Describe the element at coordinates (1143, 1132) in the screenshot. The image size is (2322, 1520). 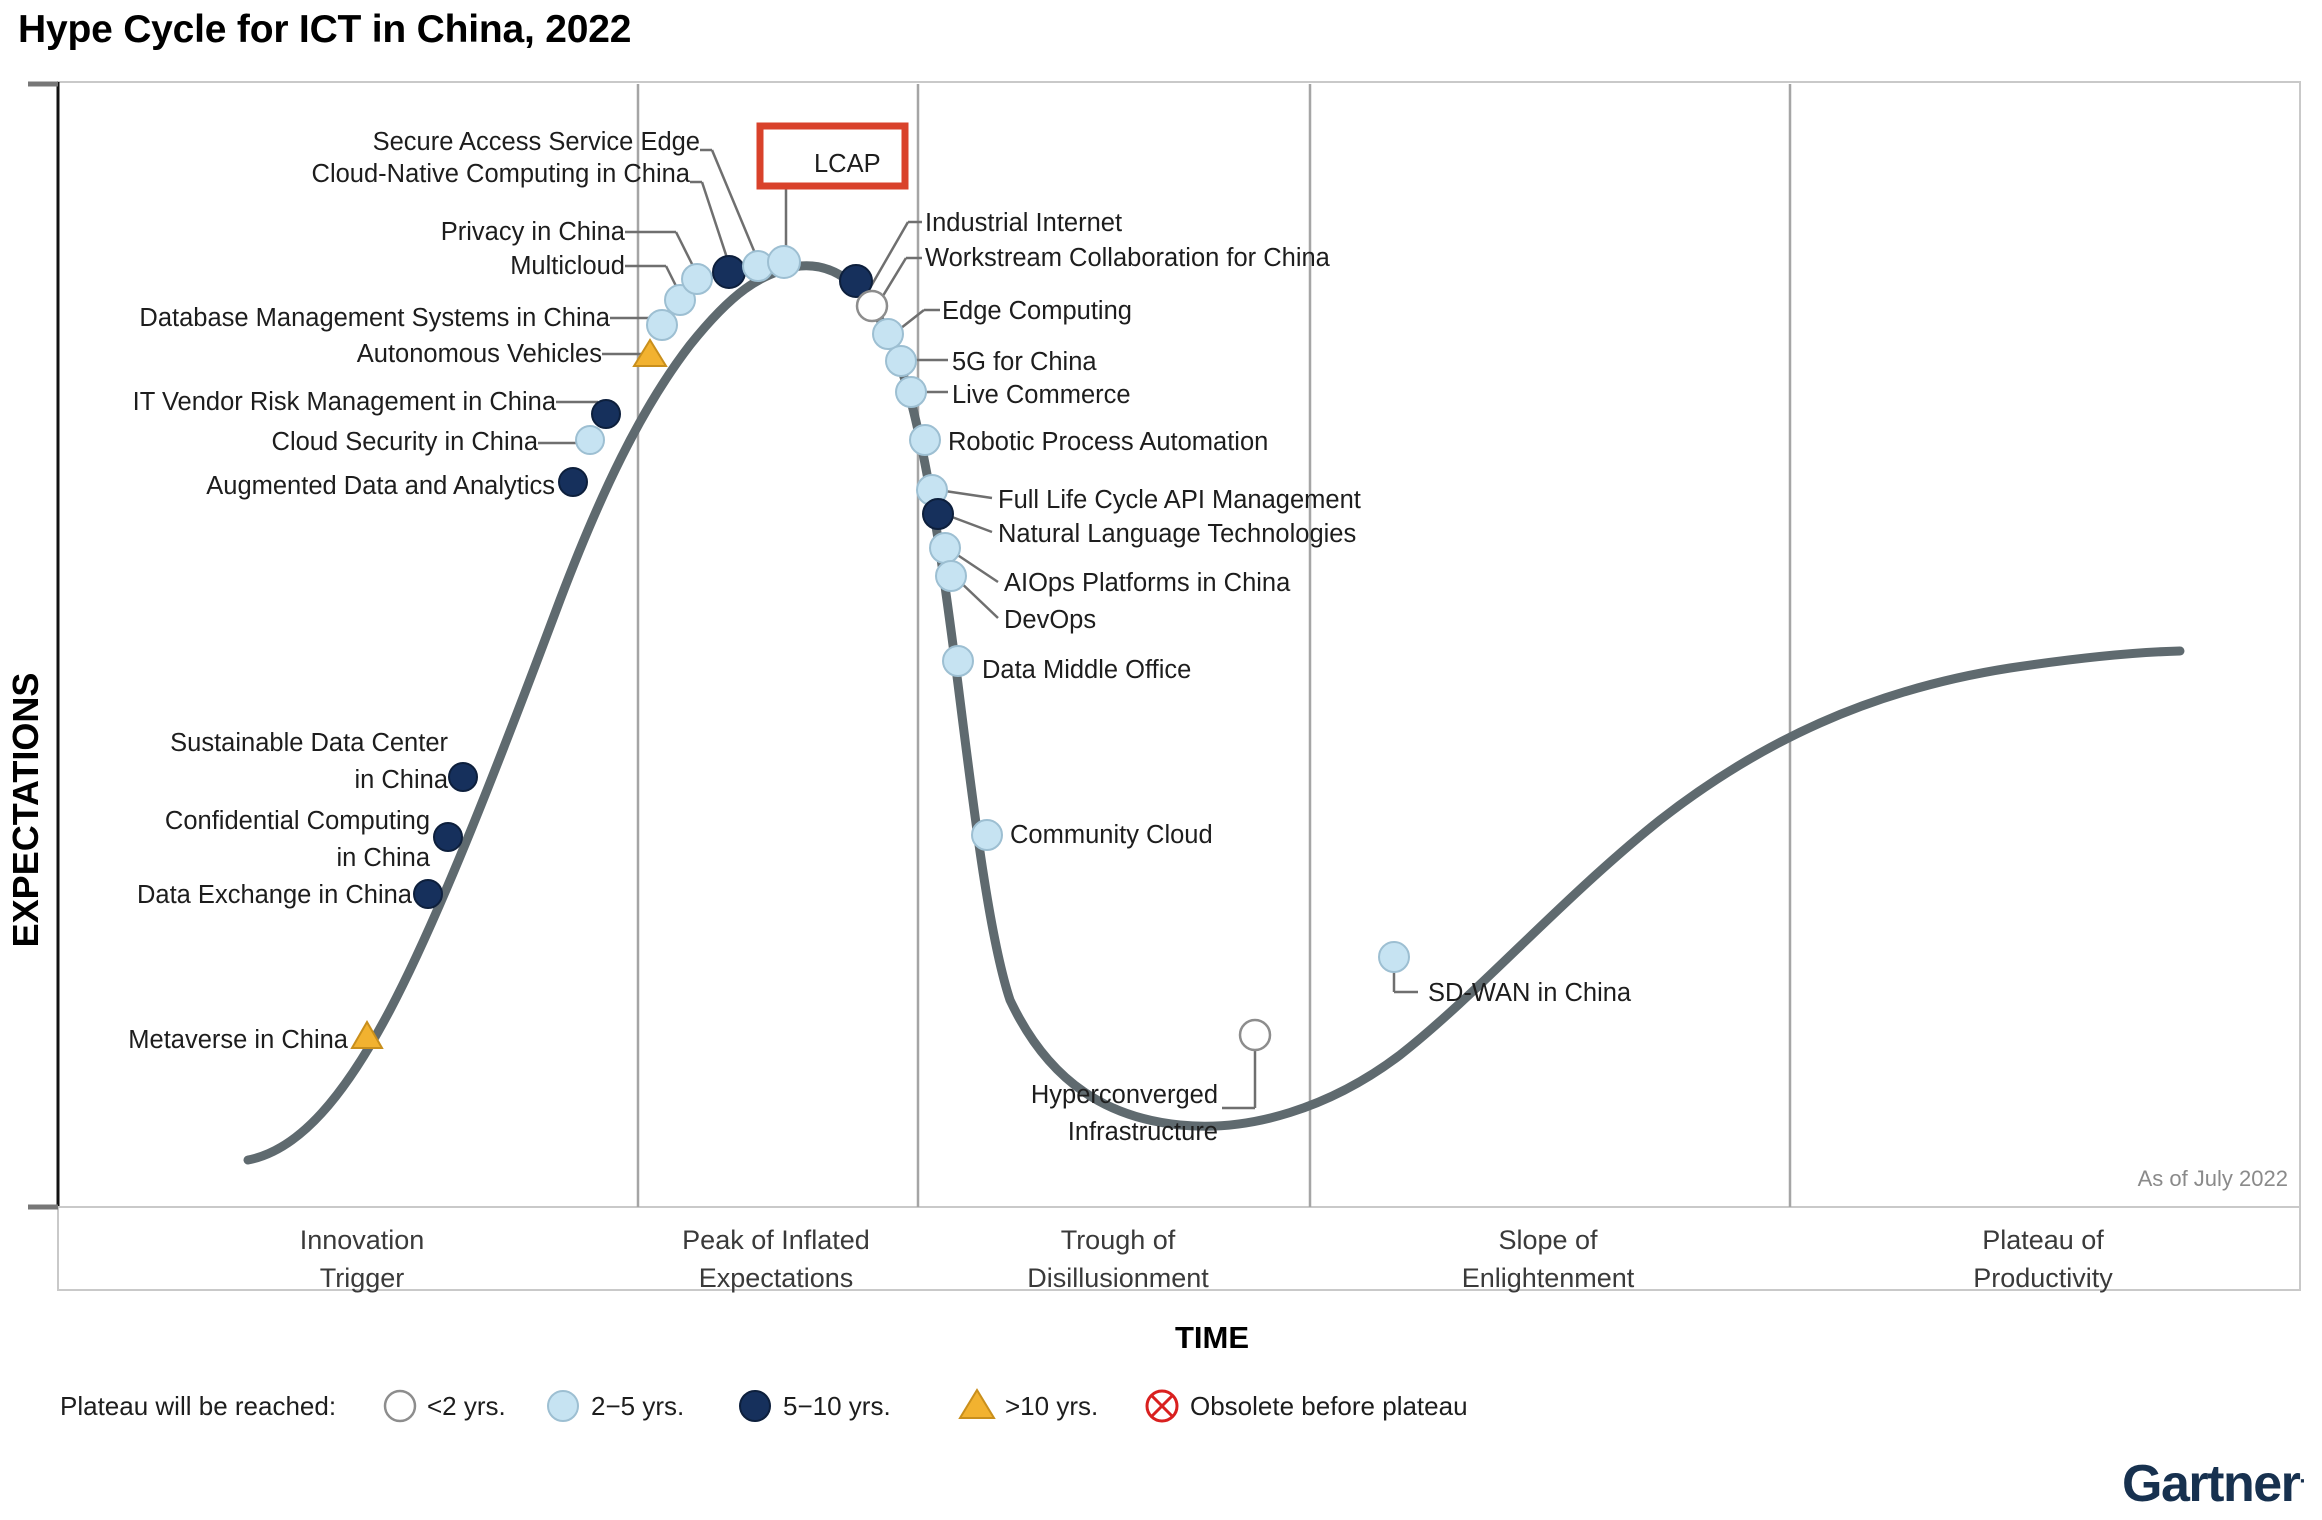
I see `label-hyperconverged-line2: Infrastructure` at that location.